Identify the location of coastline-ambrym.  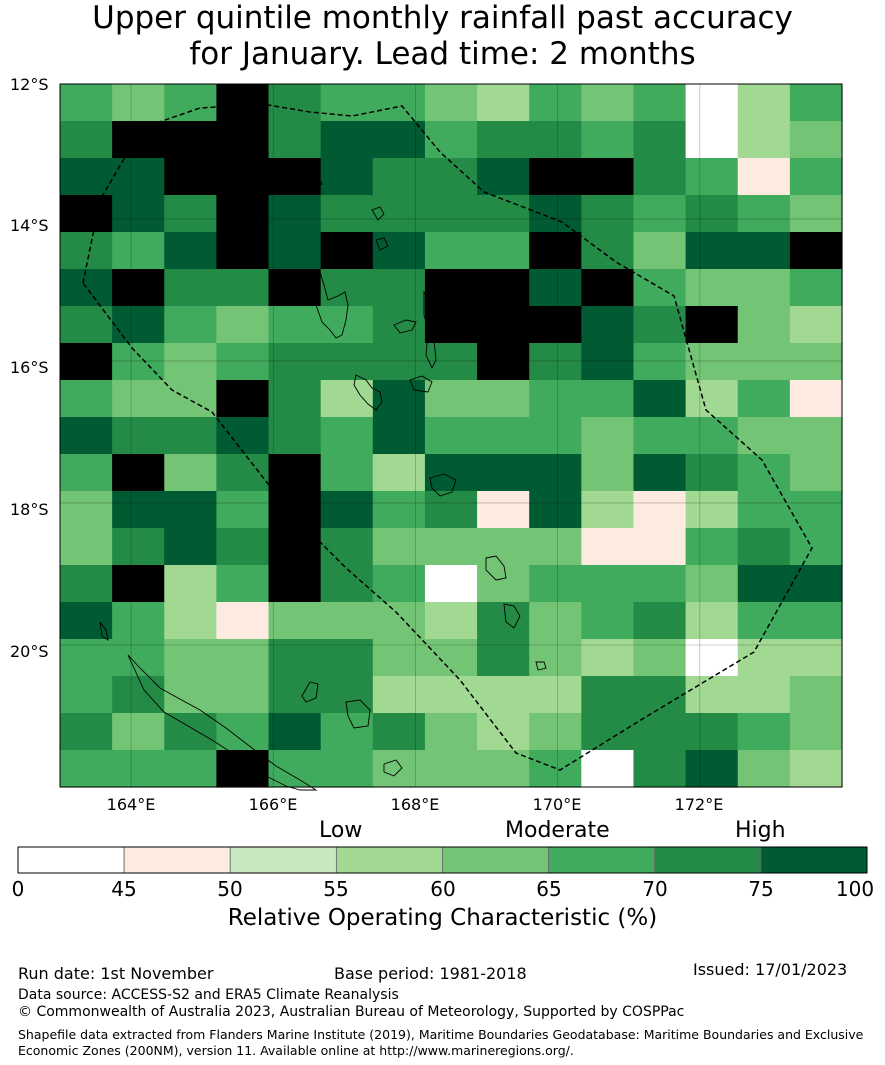
(421, 384).